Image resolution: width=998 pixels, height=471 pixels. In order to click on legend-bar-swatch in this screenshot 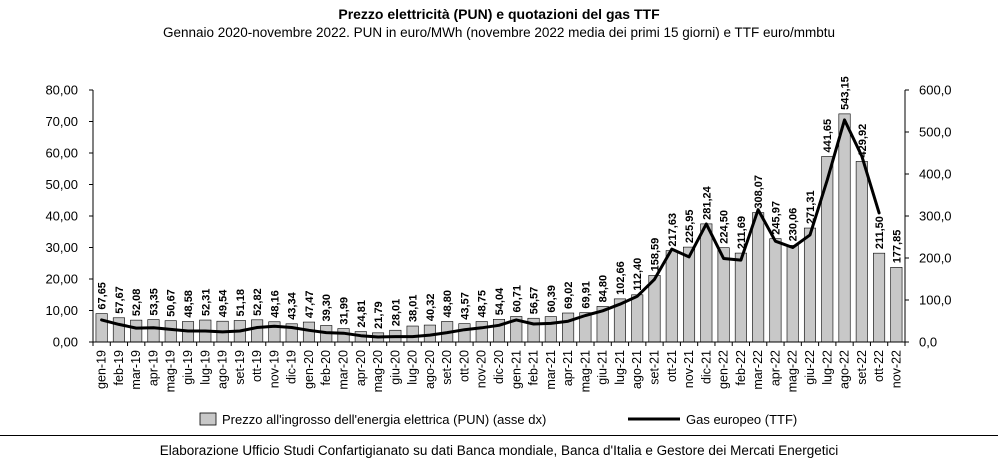, I will do `click(208, 419)`.